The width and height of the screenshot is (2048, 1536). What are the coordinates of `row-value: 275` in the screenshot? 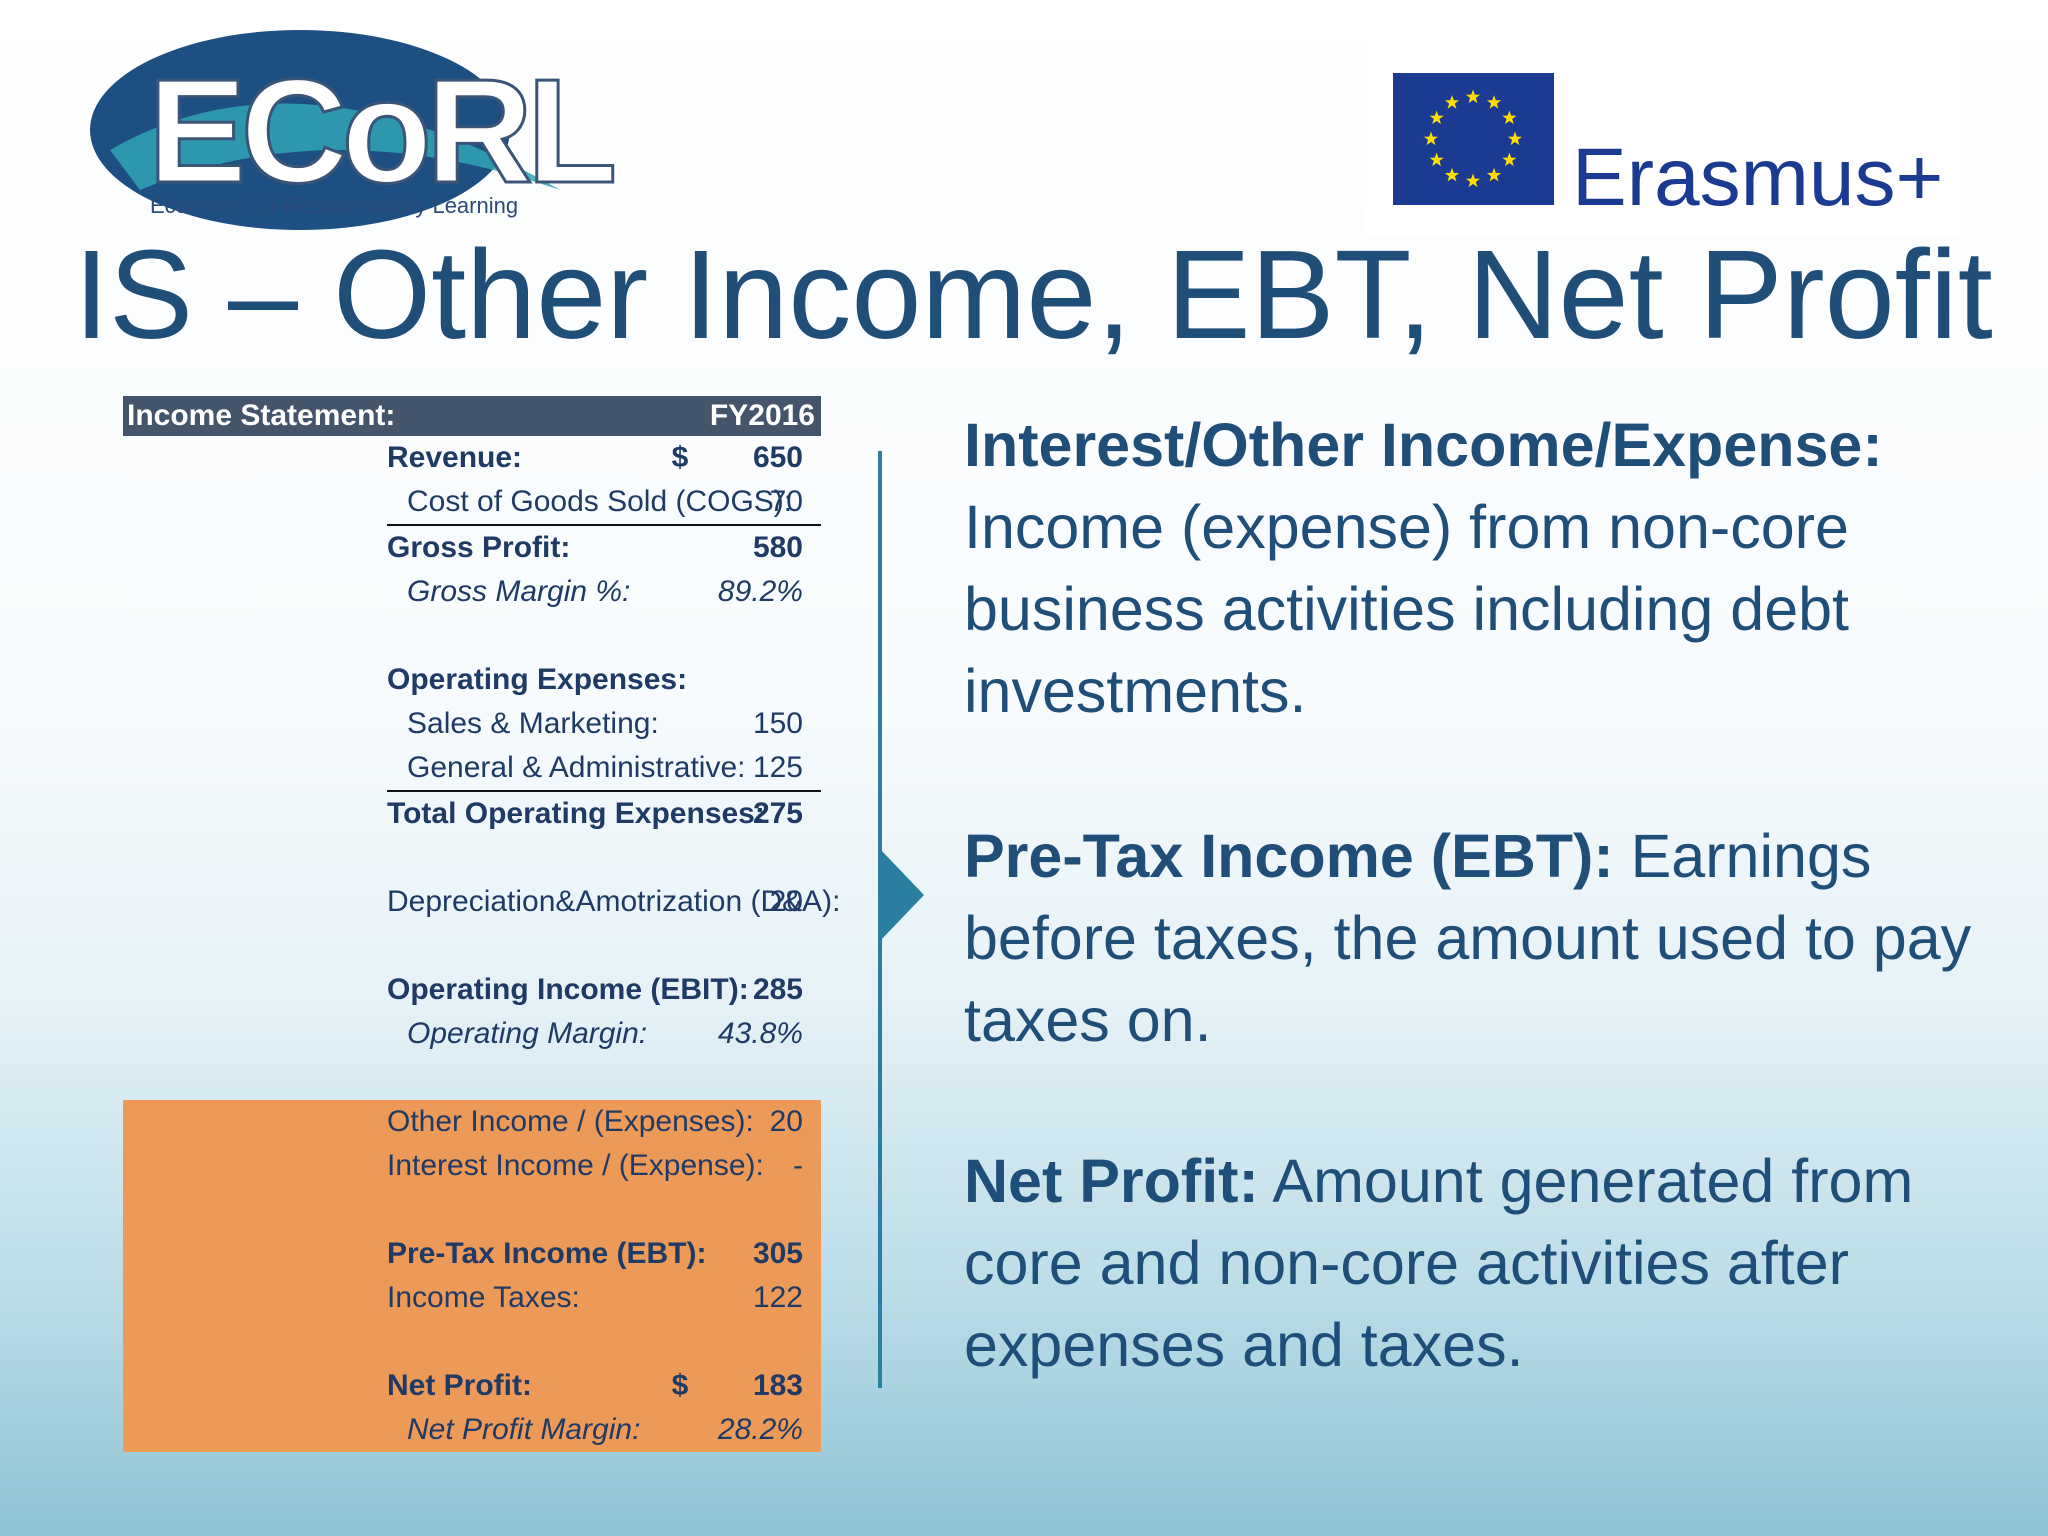 It's located at (765, 813).